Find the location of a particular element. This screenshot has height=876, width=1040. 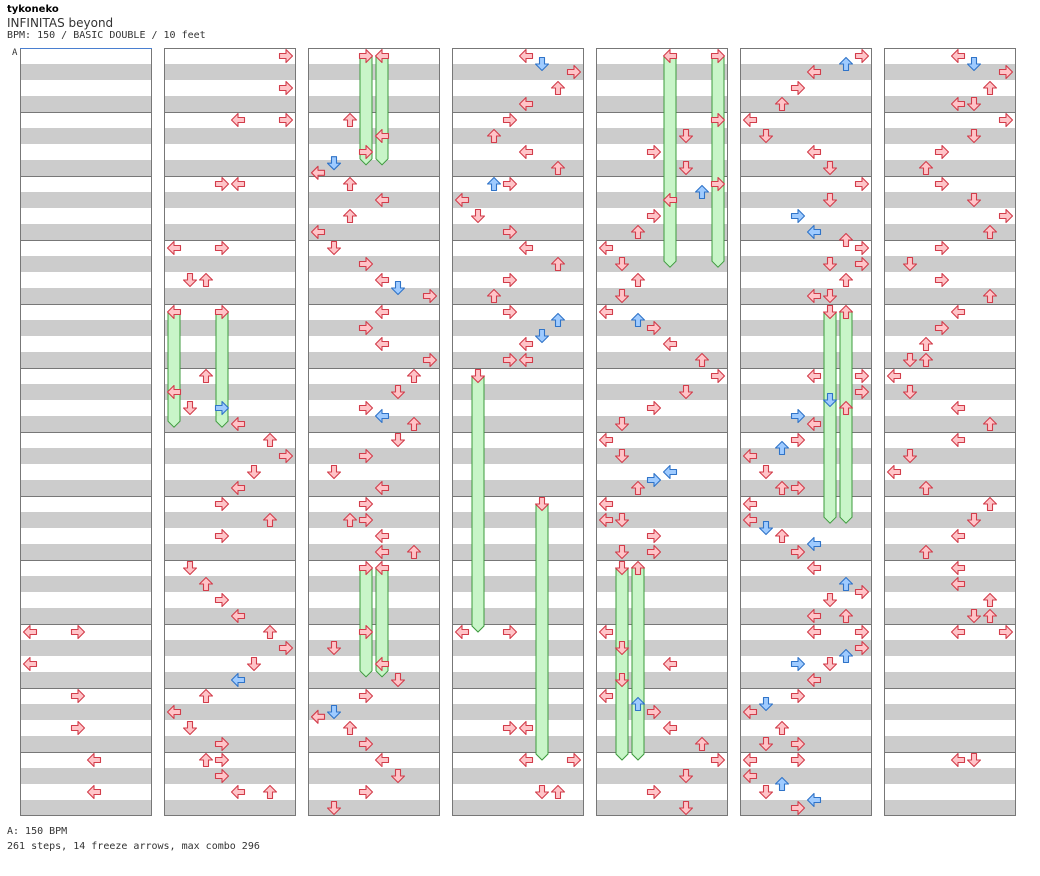

tempo-change-line is located at coordinates (86, 48).